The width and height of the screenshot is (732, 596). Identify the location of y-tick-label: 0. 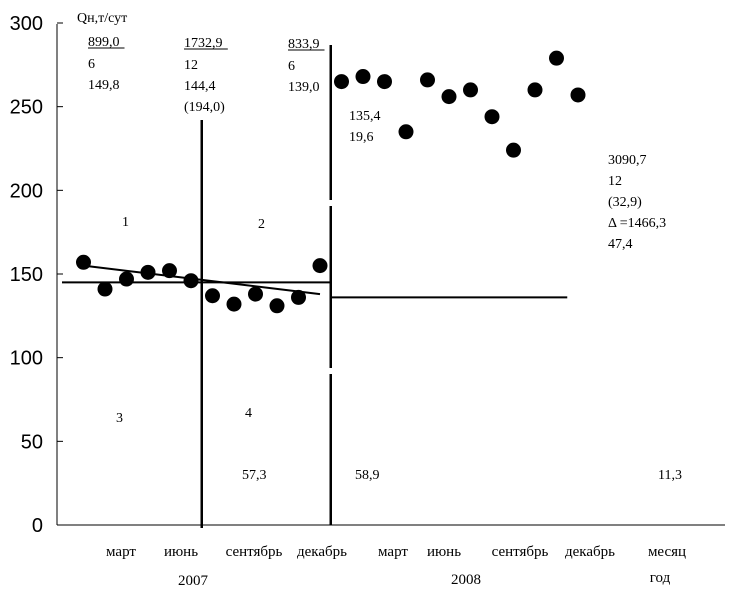
(37, 526).